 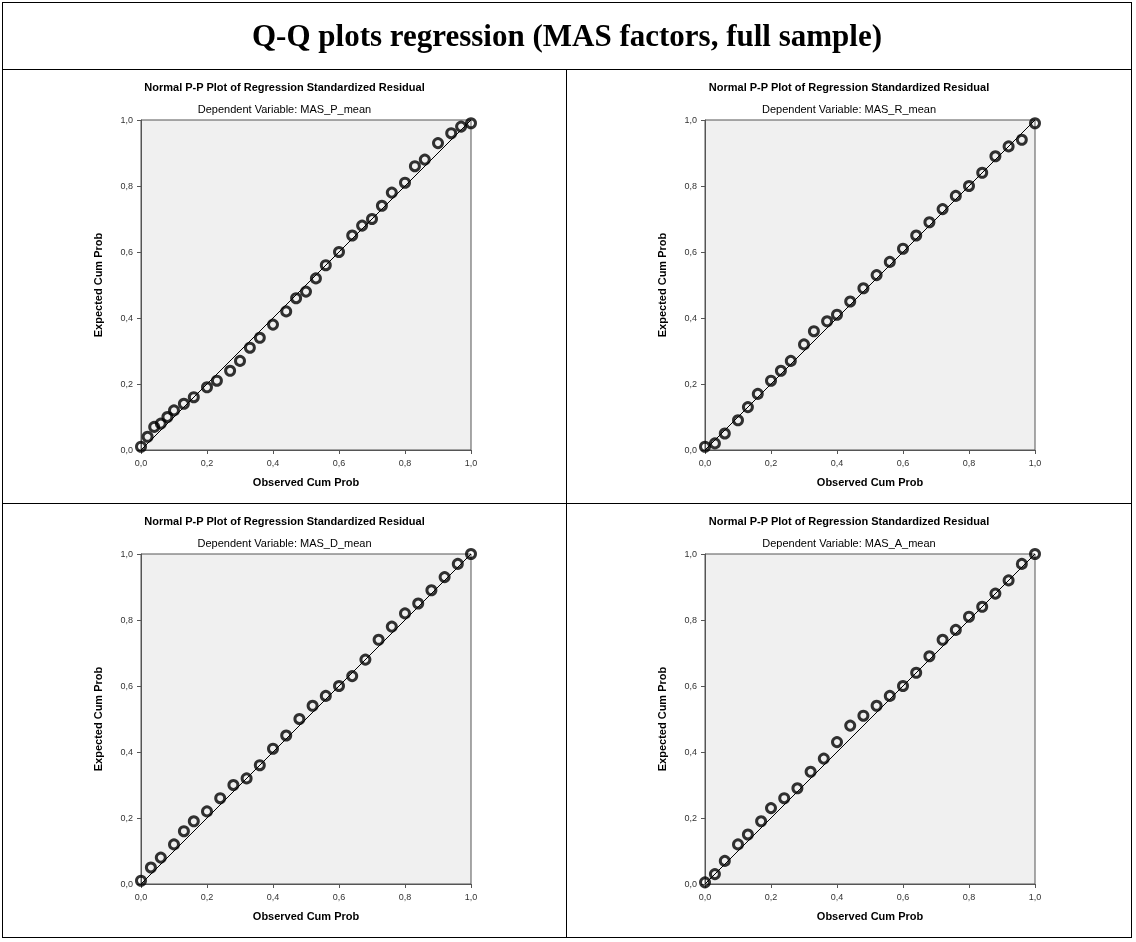 What do you see at coordinates (284, 108) in the screenshot?
I see `chart-subtitle: Dependent Variable: MAS_P_mean` at bounding box center [284, 108].